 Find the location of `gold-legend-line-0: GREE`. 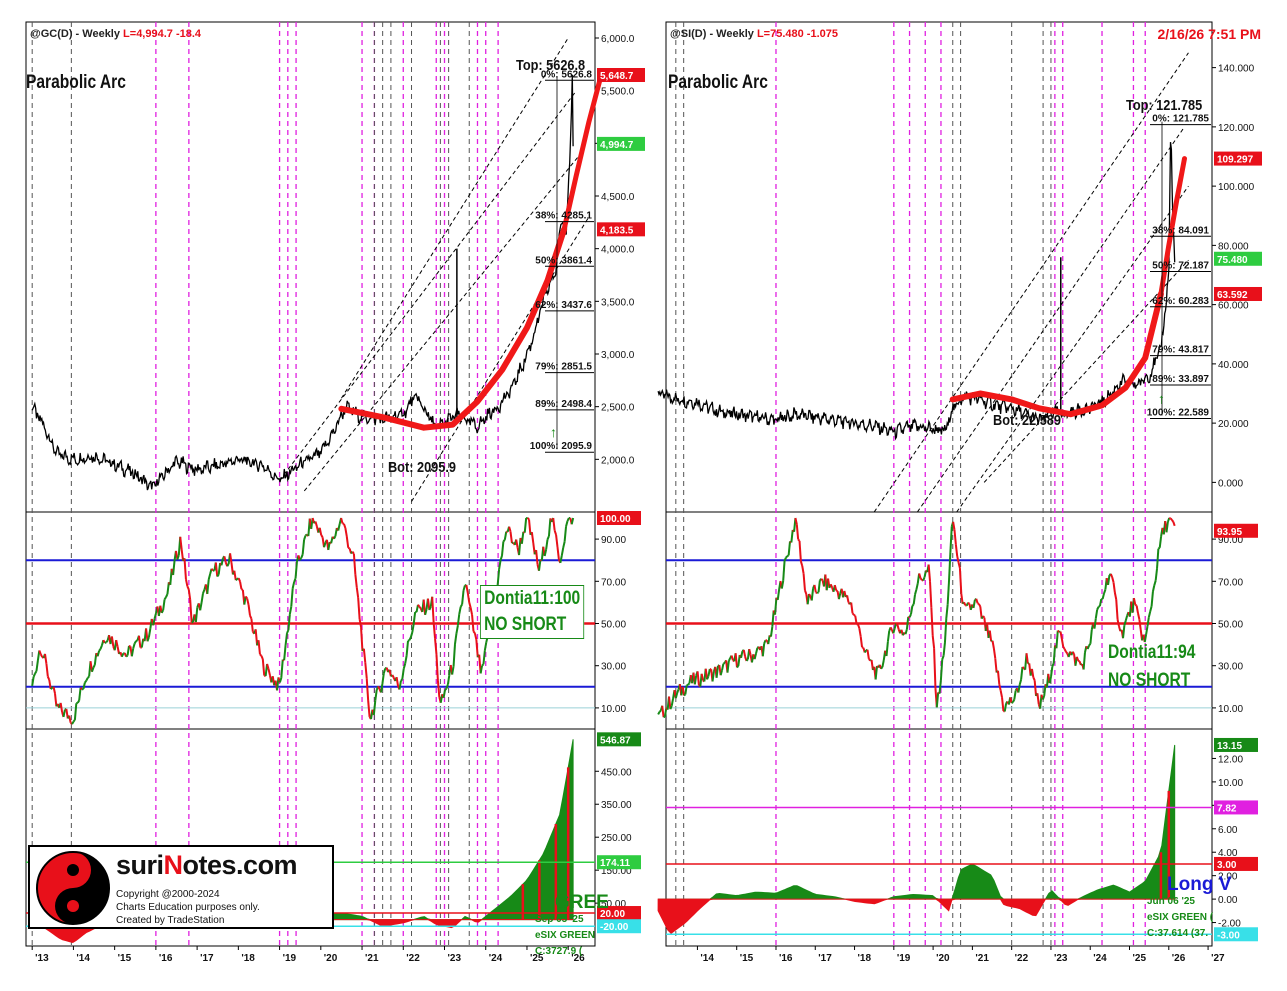

gold-legend-line-0: GREE is located at coordinates (582, 902).